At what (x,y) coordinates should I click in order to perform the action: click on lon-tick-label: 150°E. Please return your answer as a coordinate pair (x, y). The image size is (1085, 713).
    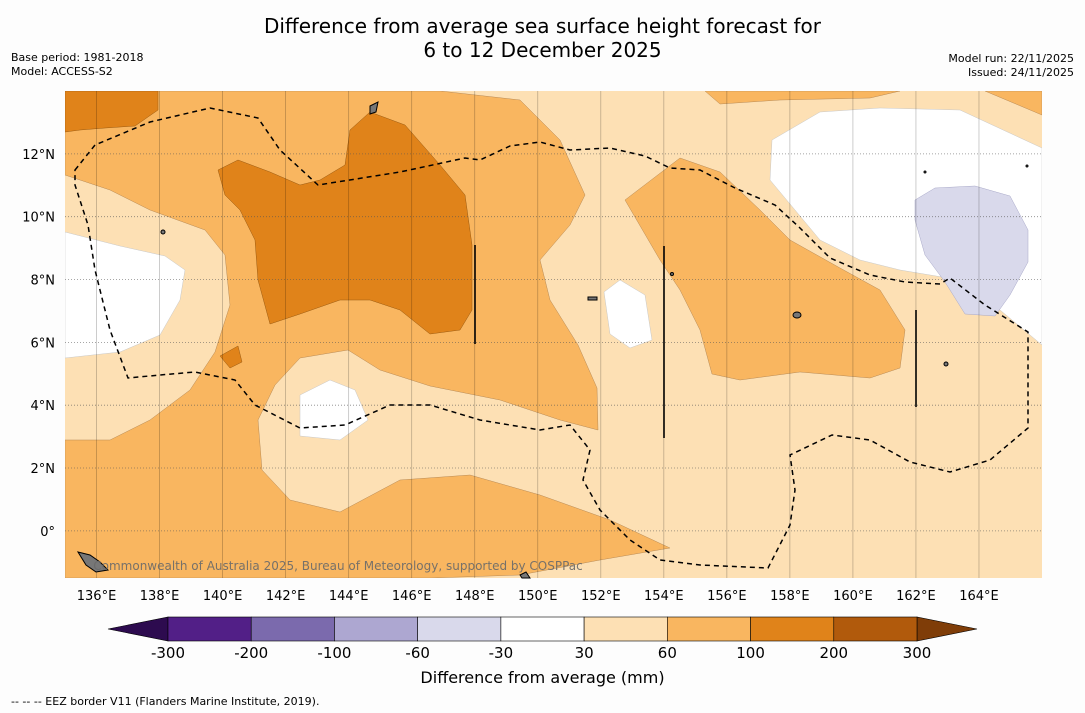
    Looking at the image, I should click on (538, 596).